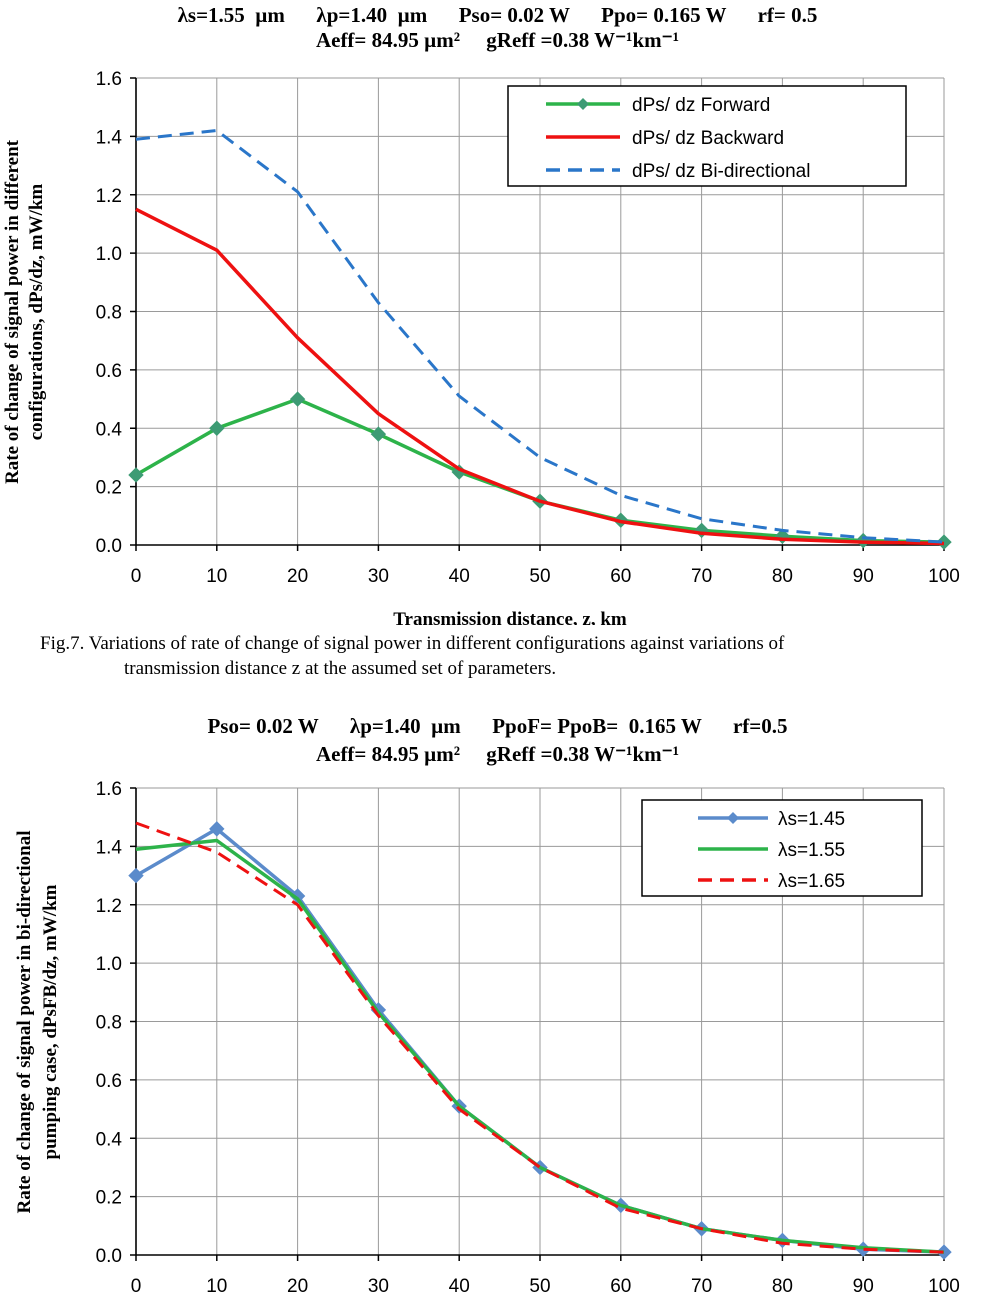 The width and height of the screenshot is (995, 1298). I want to click on legend-label-3: λs=1.65, so click(811, 881).